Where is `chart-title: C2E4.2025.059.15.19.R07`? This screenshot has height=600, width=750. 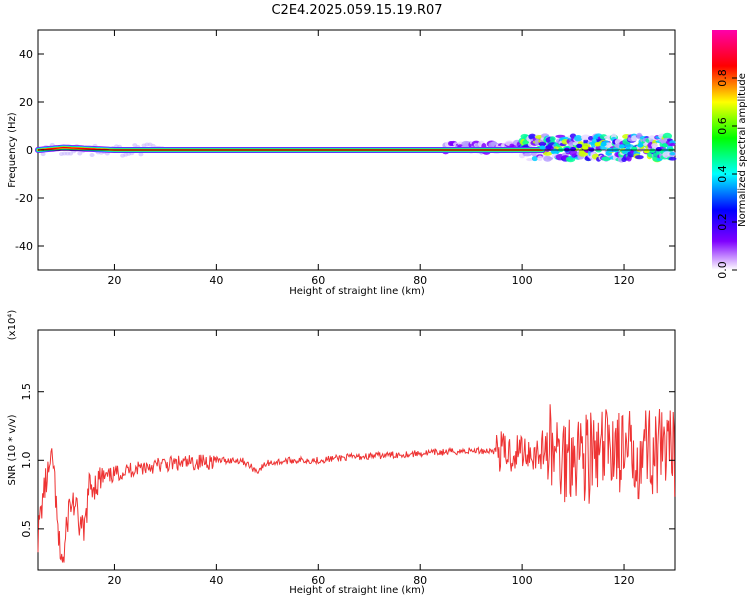
chart-title: C2E4.2025.059.15.19.R07 is located at coordinates (356, 10).